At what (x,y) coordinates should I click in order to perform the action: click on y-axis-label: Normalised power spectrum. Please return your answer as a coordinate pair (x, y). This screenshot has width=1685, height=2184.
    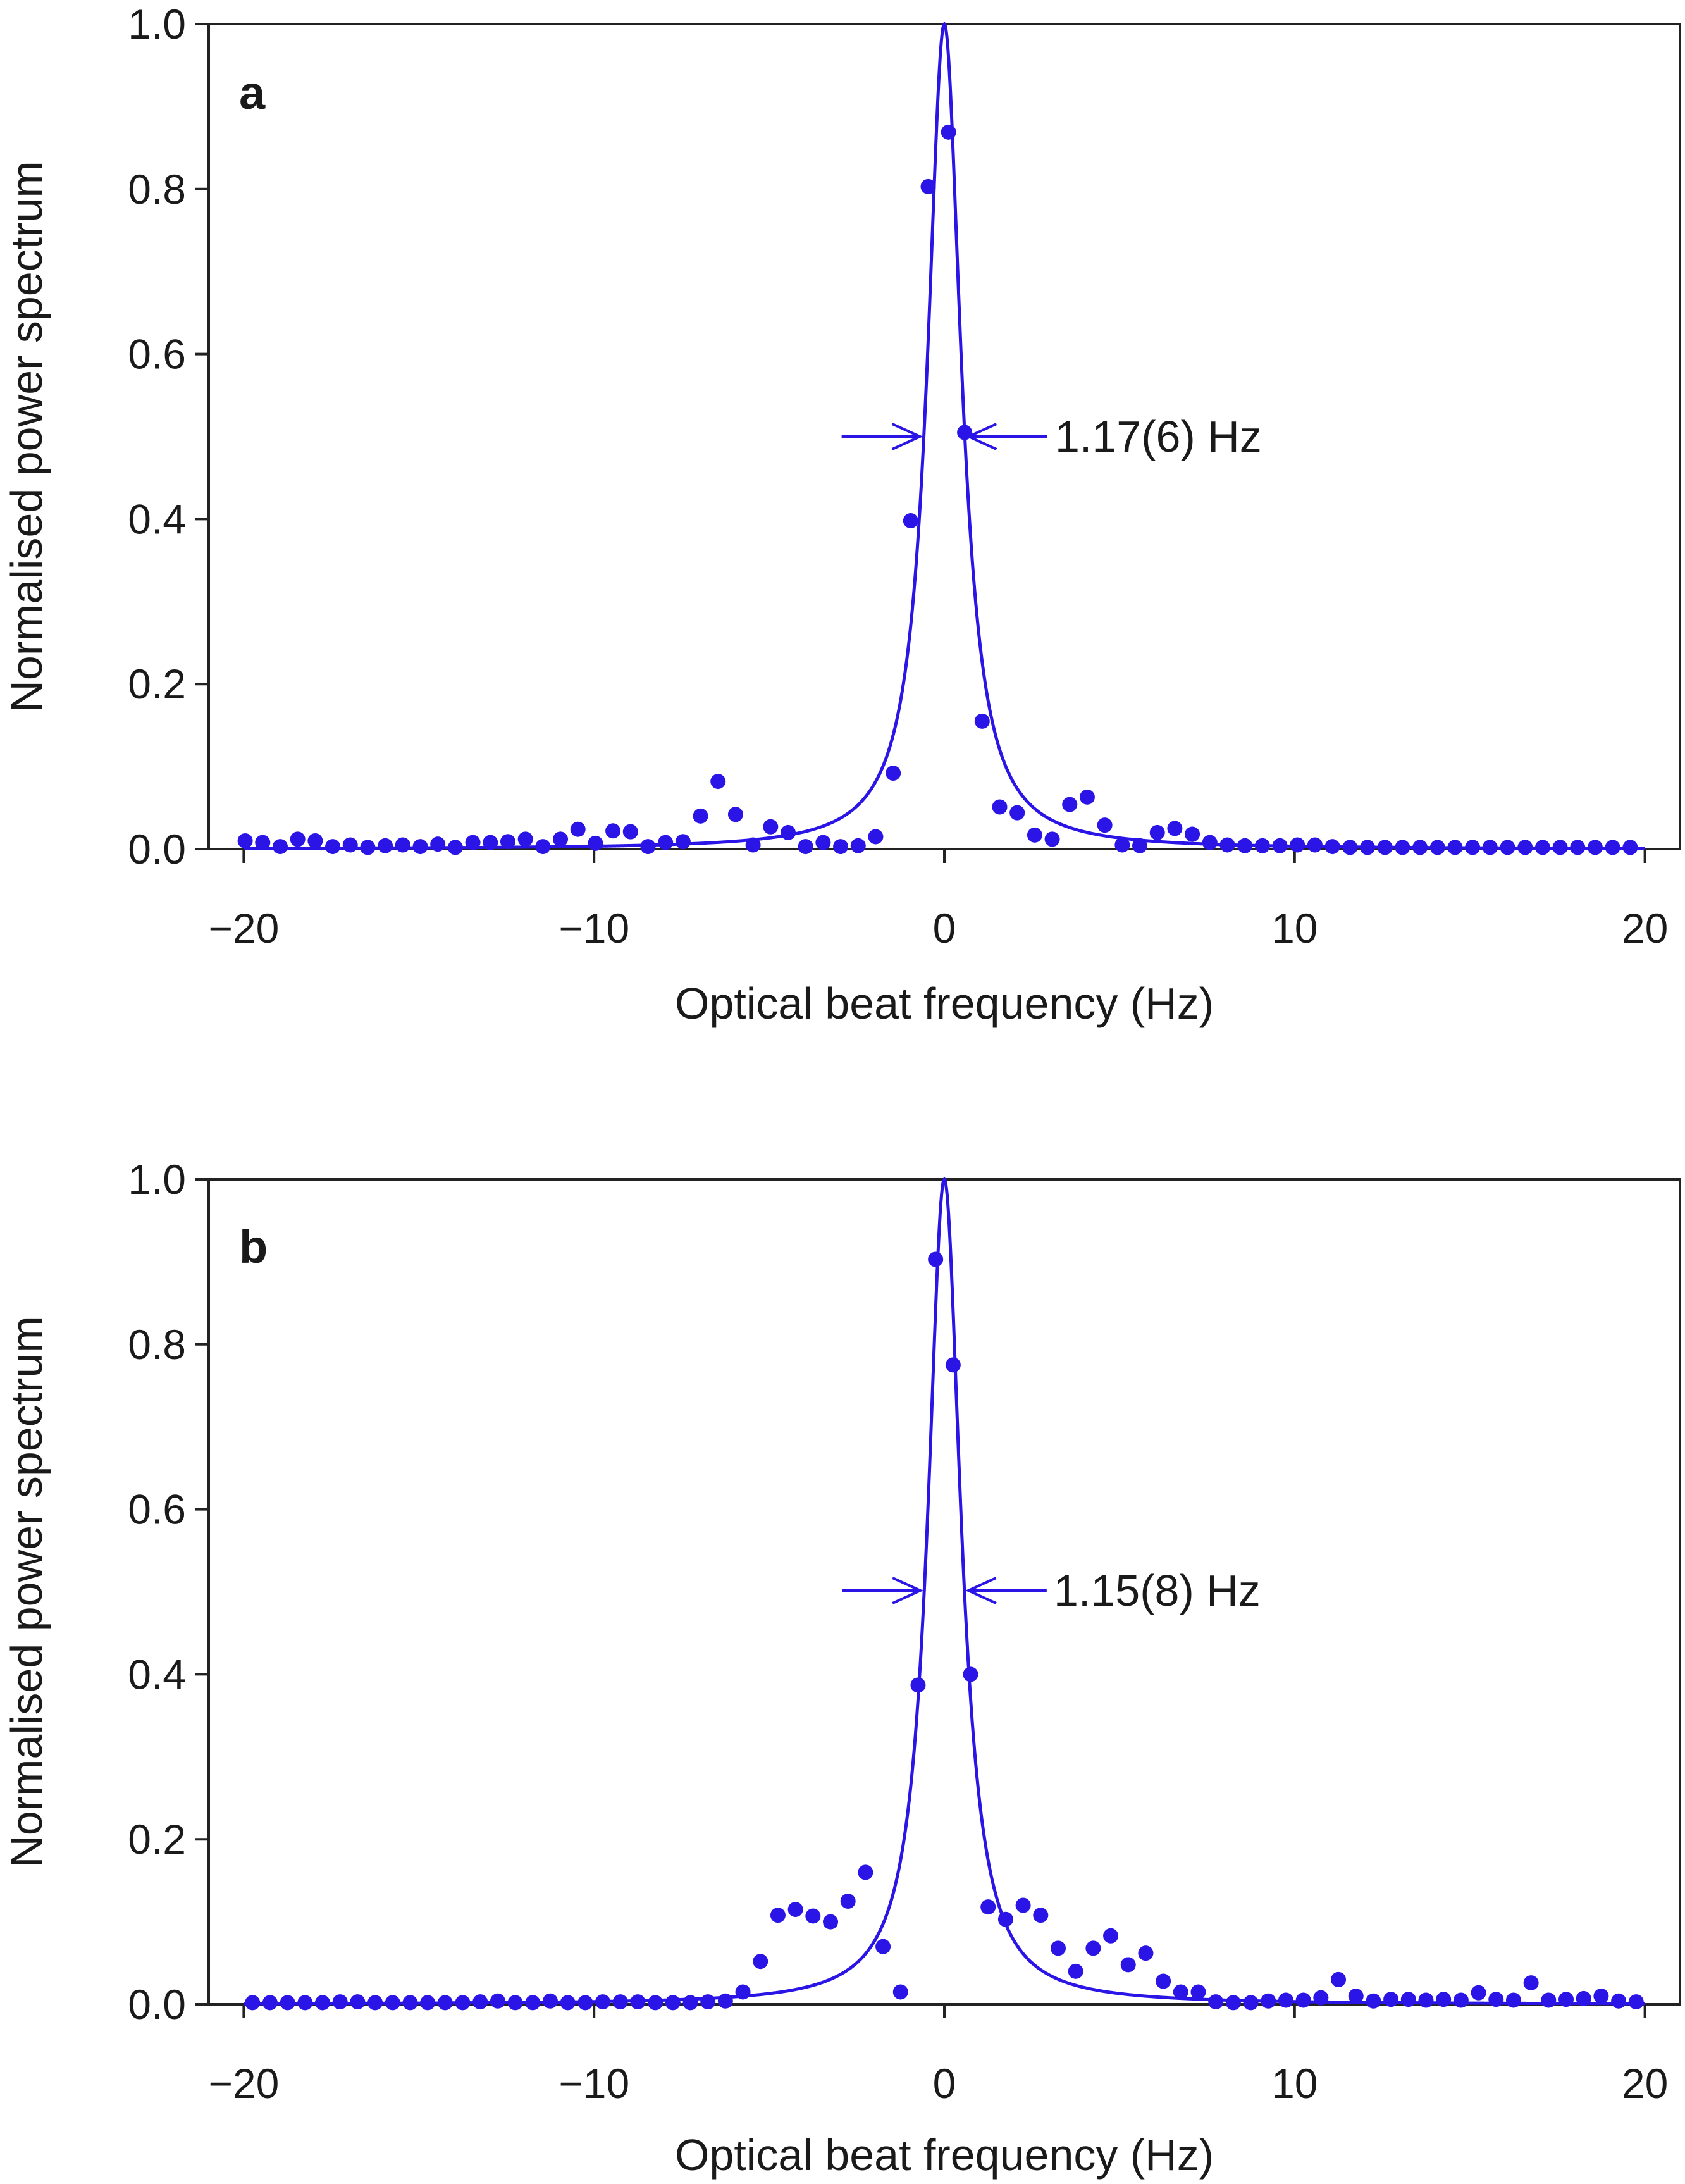
    Looking at the image, I should click on (26, 436).